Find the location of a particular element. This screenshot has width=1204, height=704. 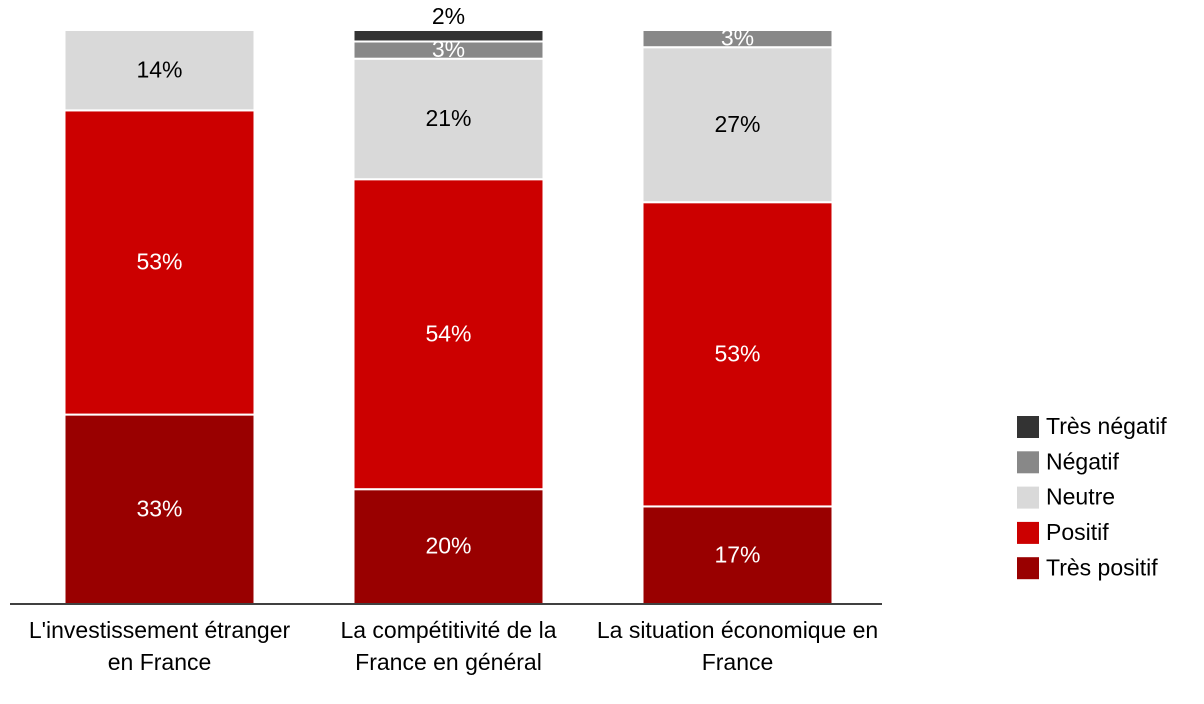

legend-label: Négatif is located at coordinates (1082, 461).